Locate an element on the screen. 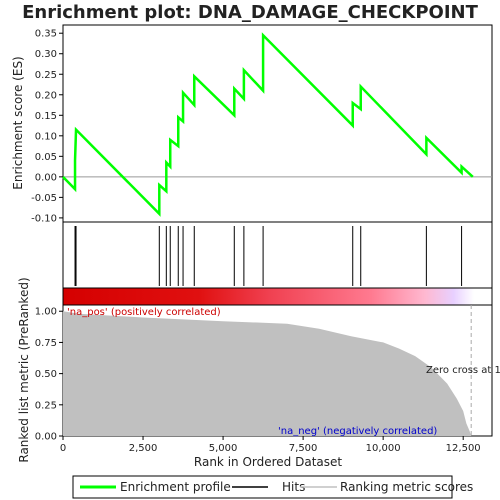 This screenshot has width=500, height=500. annotation: 'na_neg' (negatively correlated) is located at coordinates (357, 431).